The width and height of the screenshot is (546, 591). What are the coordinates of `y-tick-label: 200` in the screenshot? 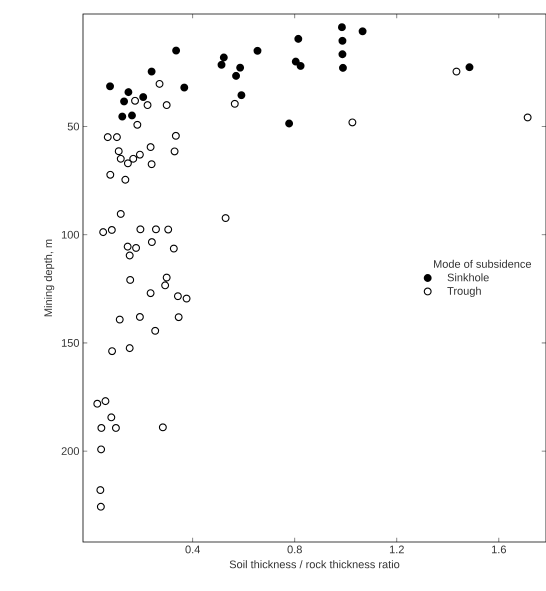 It's located at (71, 451).